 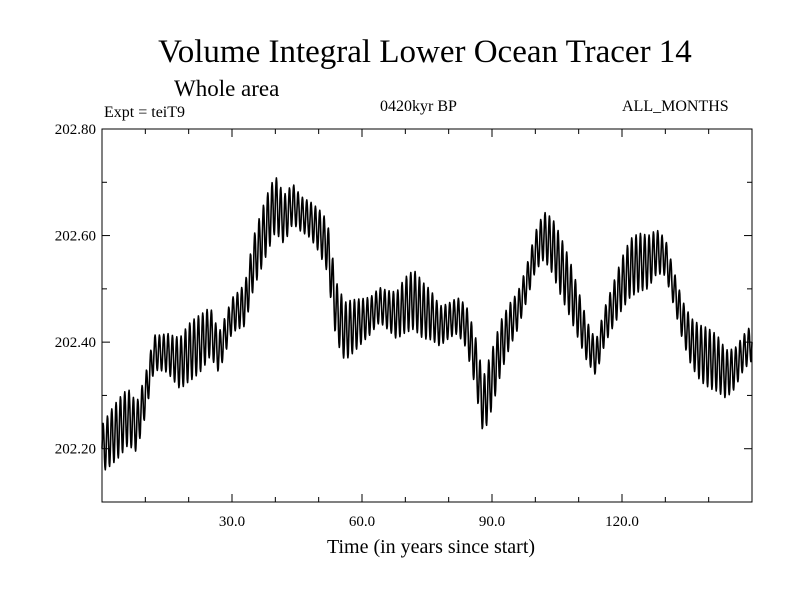 What do you see at coordinates (145, 112) in the screenshot?
I see `experiment-label: Expt = teiT9` at bounding box center [145, 112].